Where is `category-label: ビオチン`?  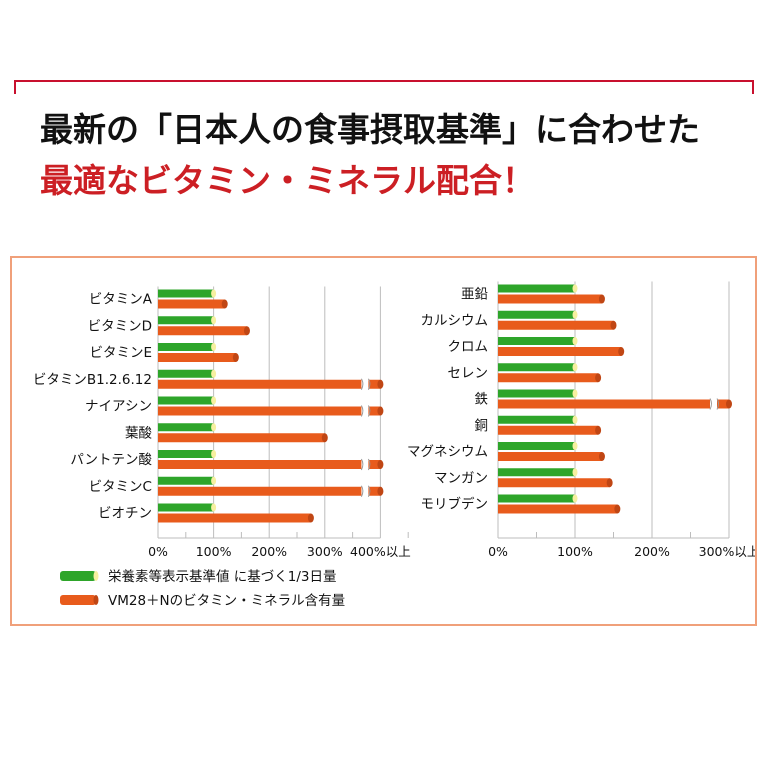
category-label: ビオチン is located at coordinates (125, 514).